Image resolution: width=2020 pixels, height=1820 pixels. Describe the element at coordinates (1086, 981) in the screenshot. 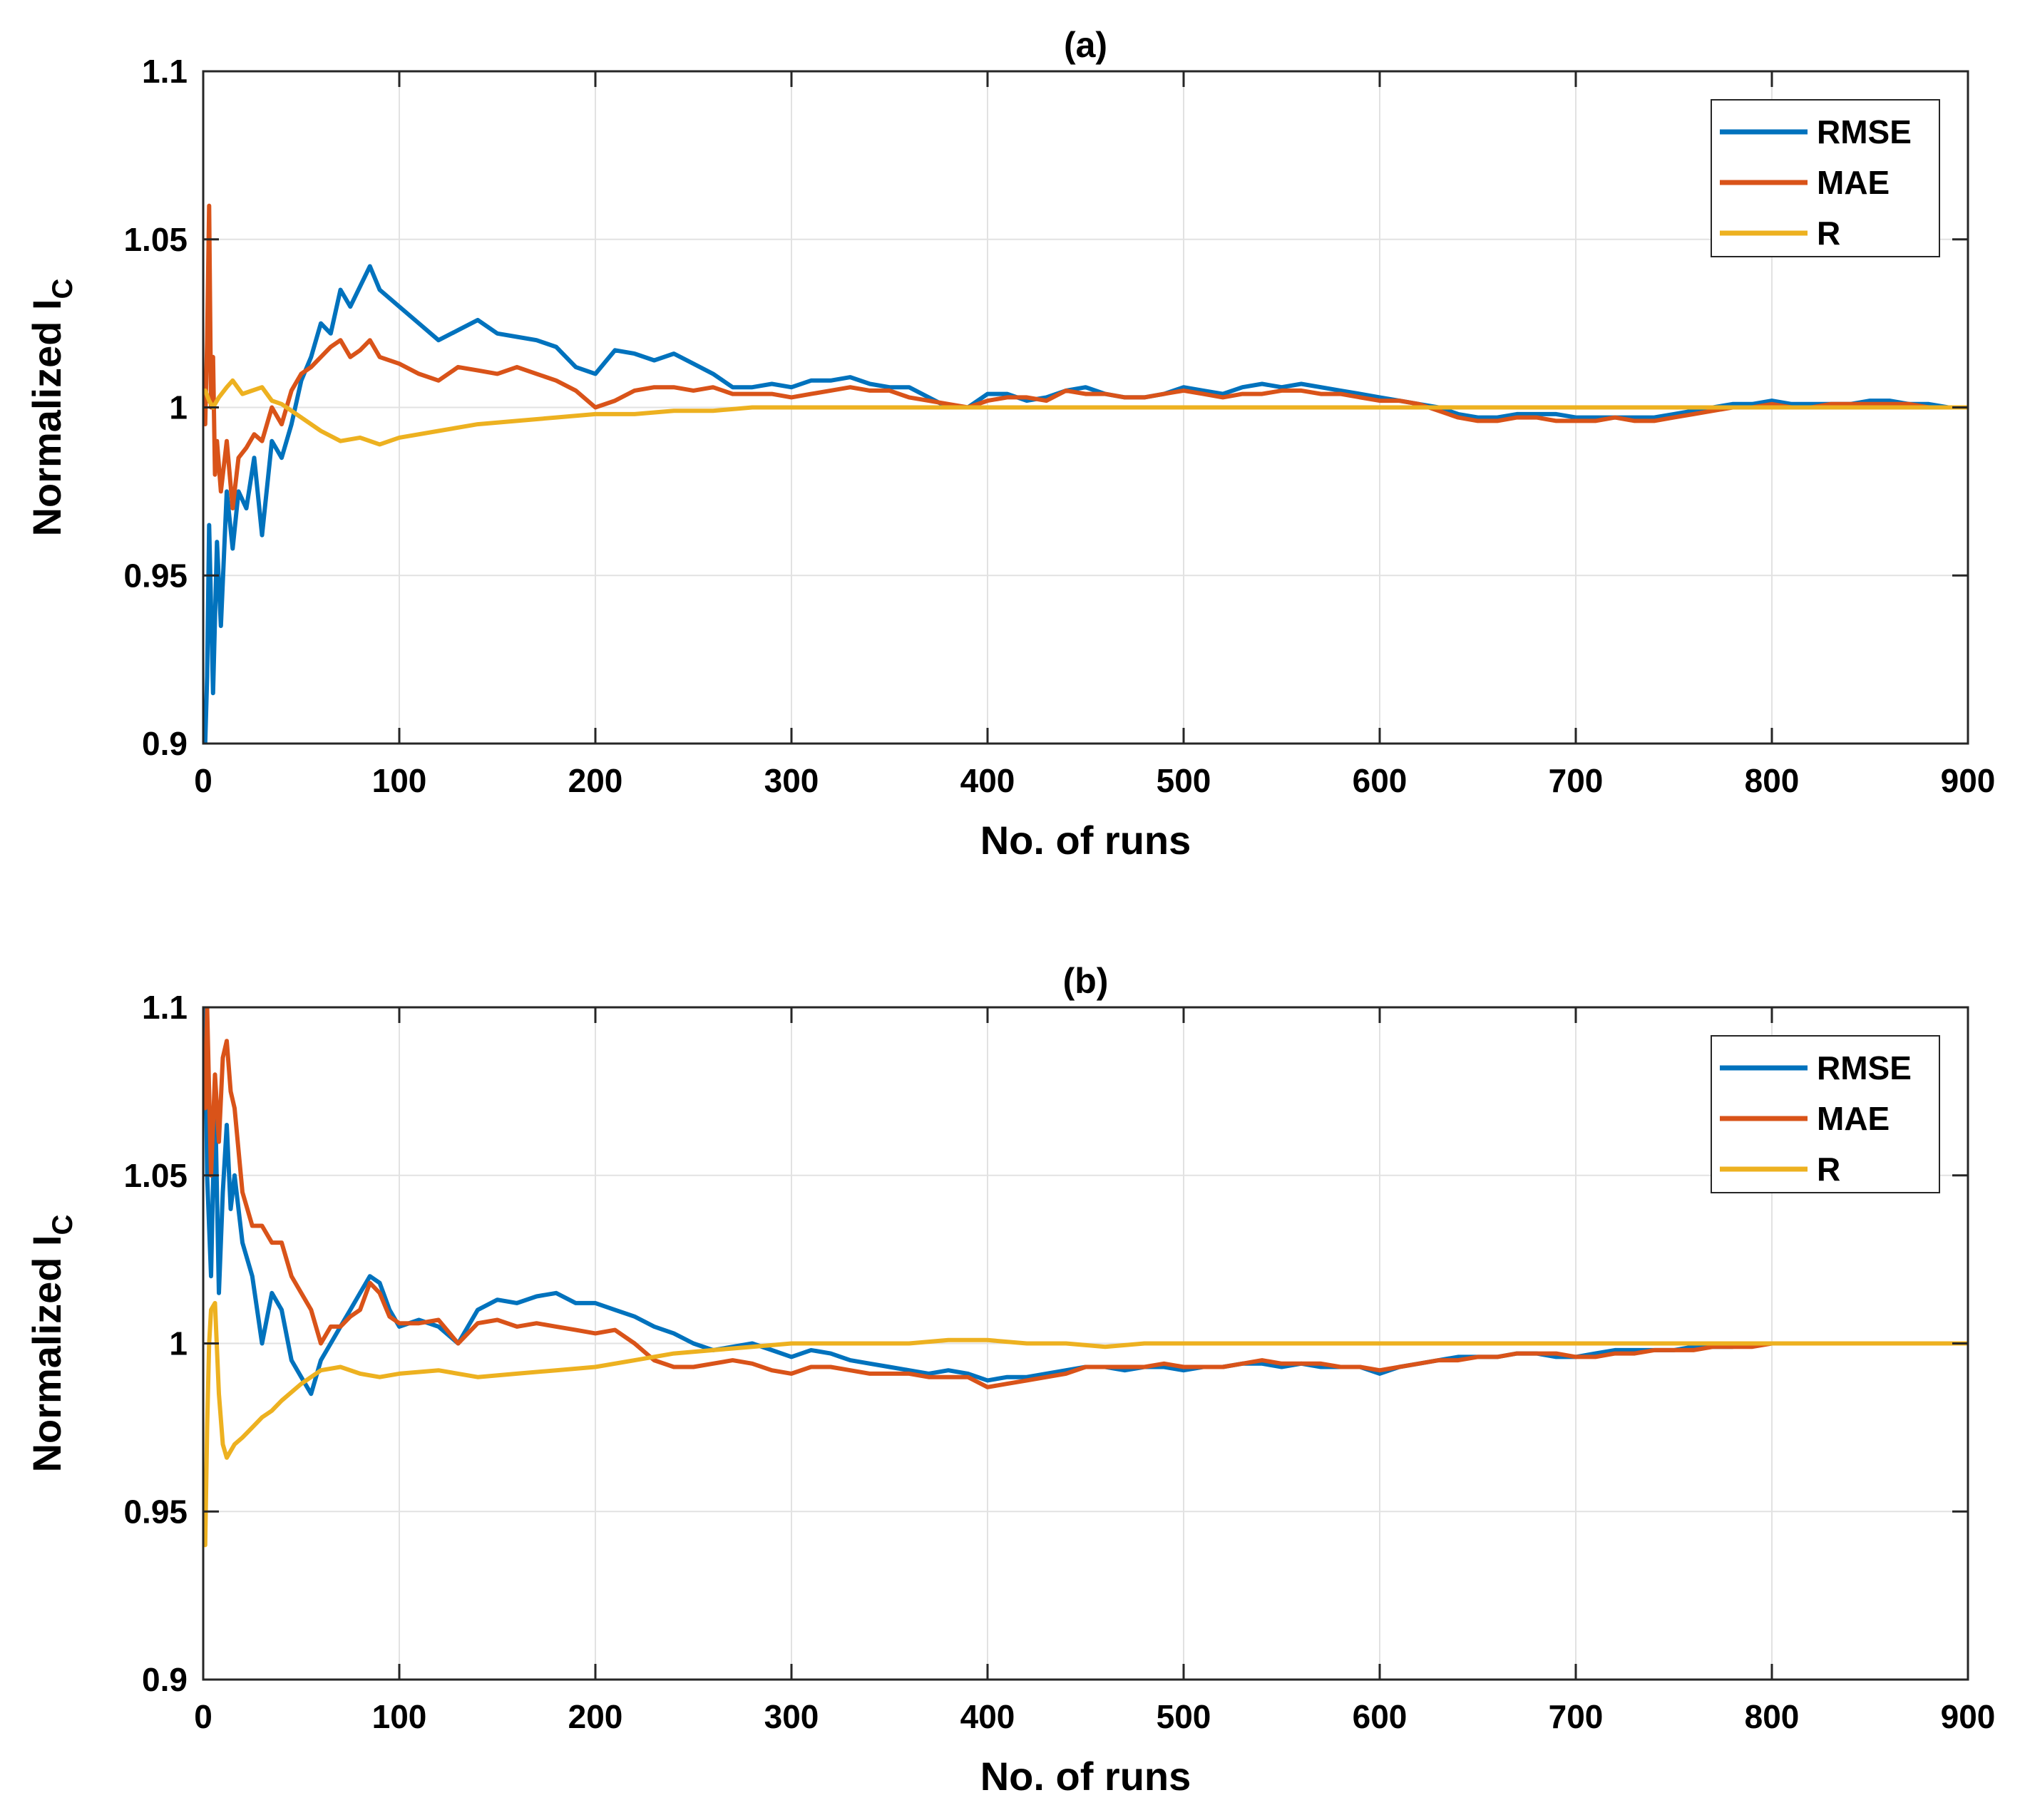

I see `panel-title: (b)` at that location.